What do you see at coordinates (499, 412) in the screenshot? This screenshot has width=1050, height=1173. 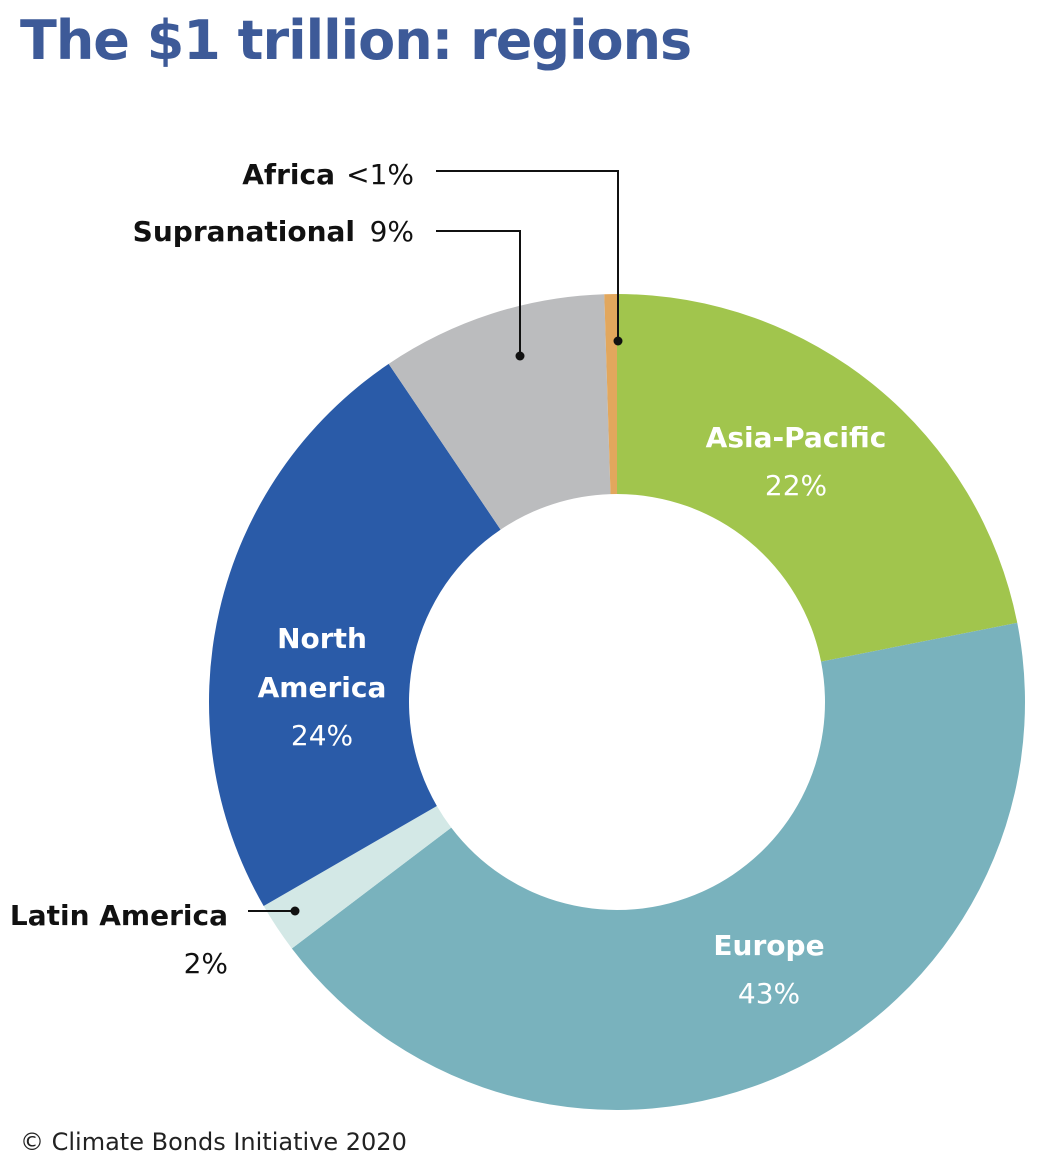 I see `slice-supranational` at bounding box center [499, 412].